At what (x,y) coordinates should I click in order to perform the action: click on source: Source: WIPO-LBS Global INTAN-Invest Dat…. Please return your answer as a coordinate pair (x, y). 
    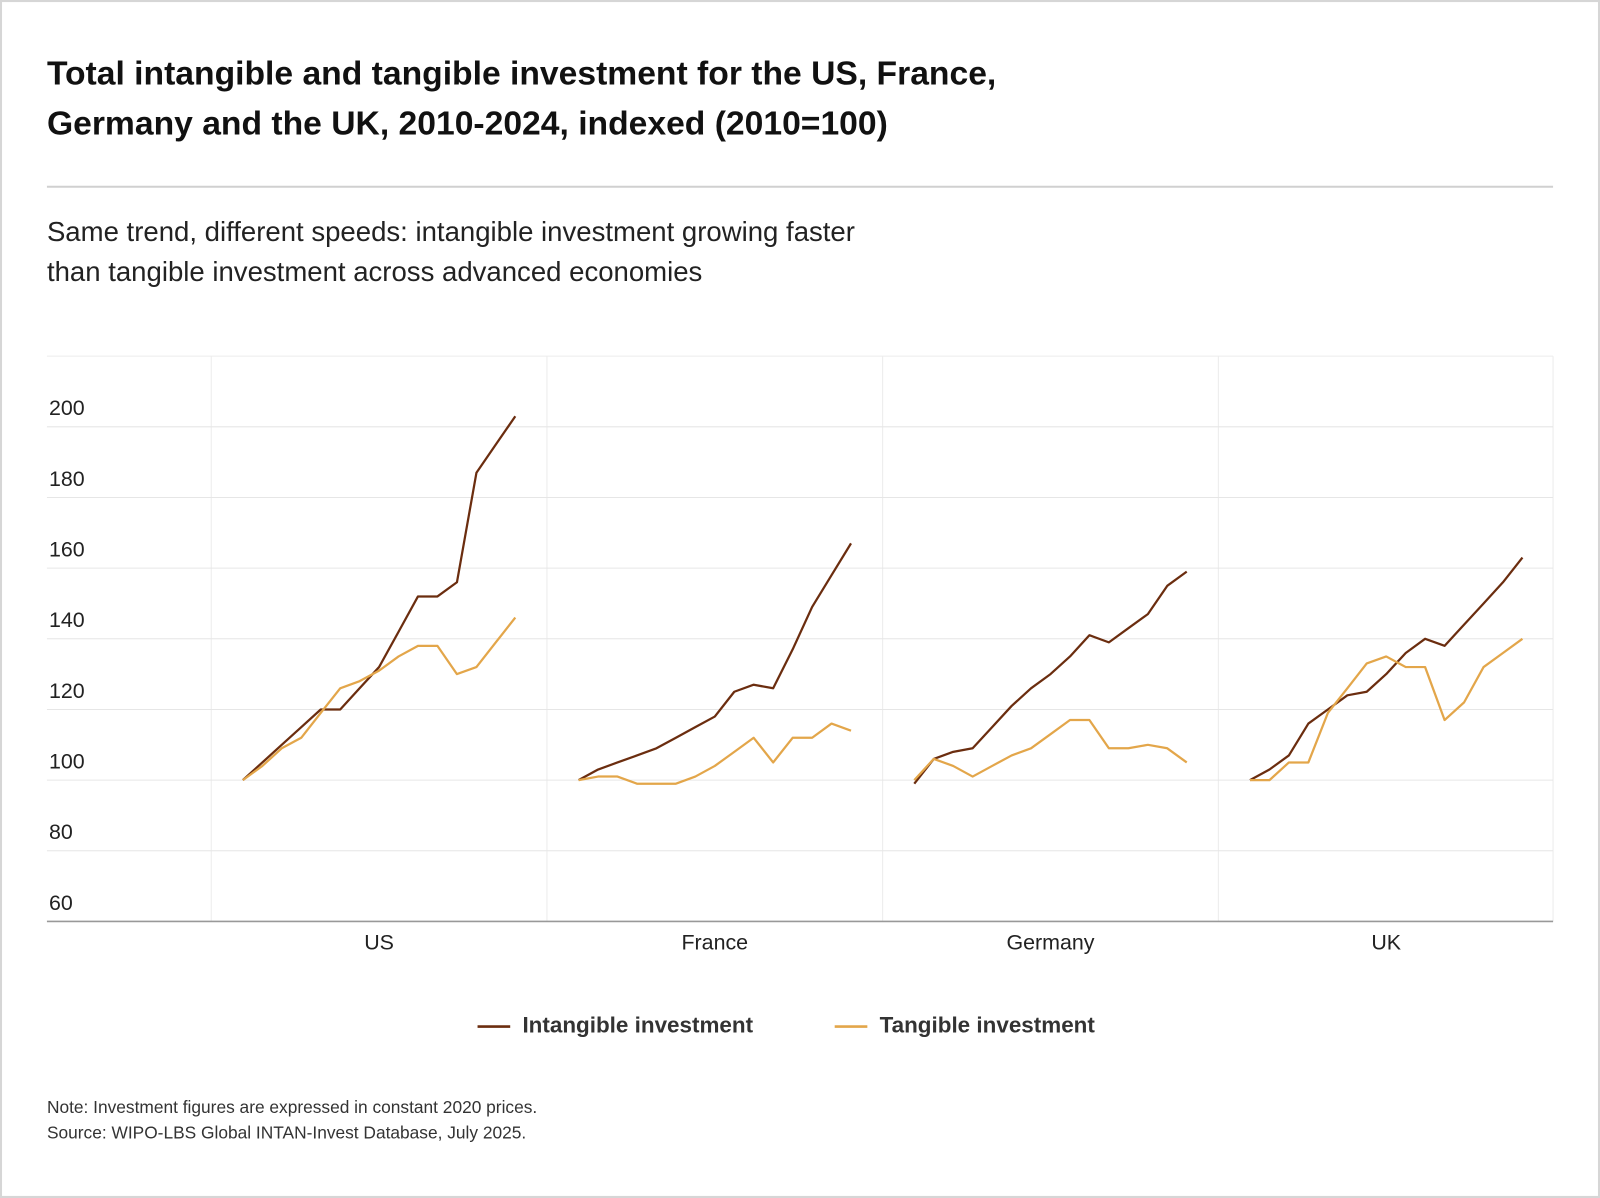
    Looking at the image, I should click on (286, 1132).